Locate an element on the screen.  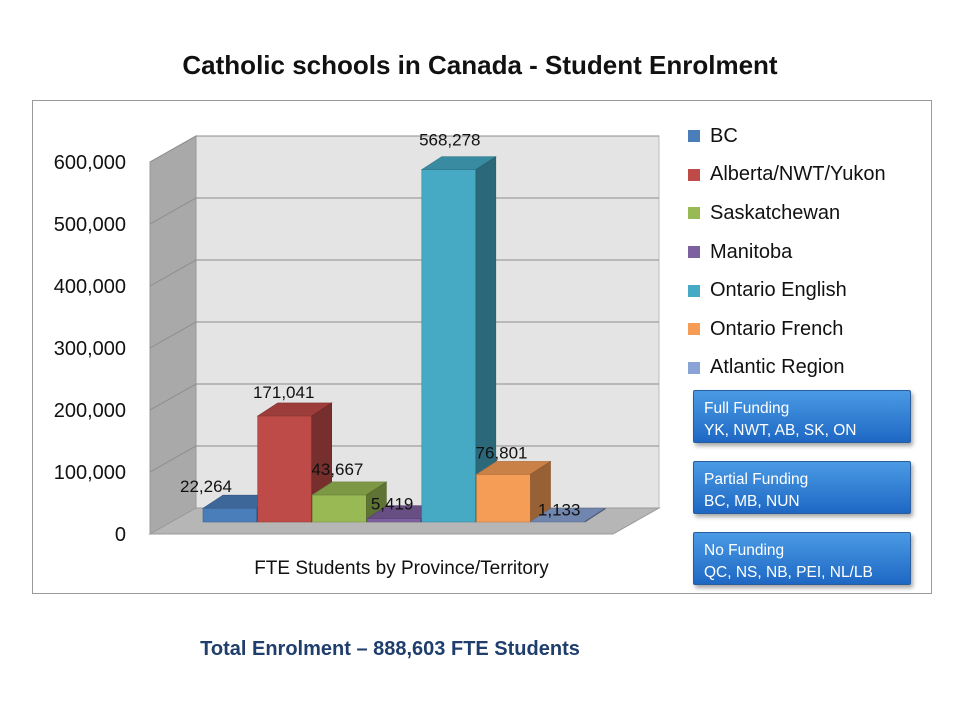
legend-item: Ontario English is located at coordinates (808, 290).